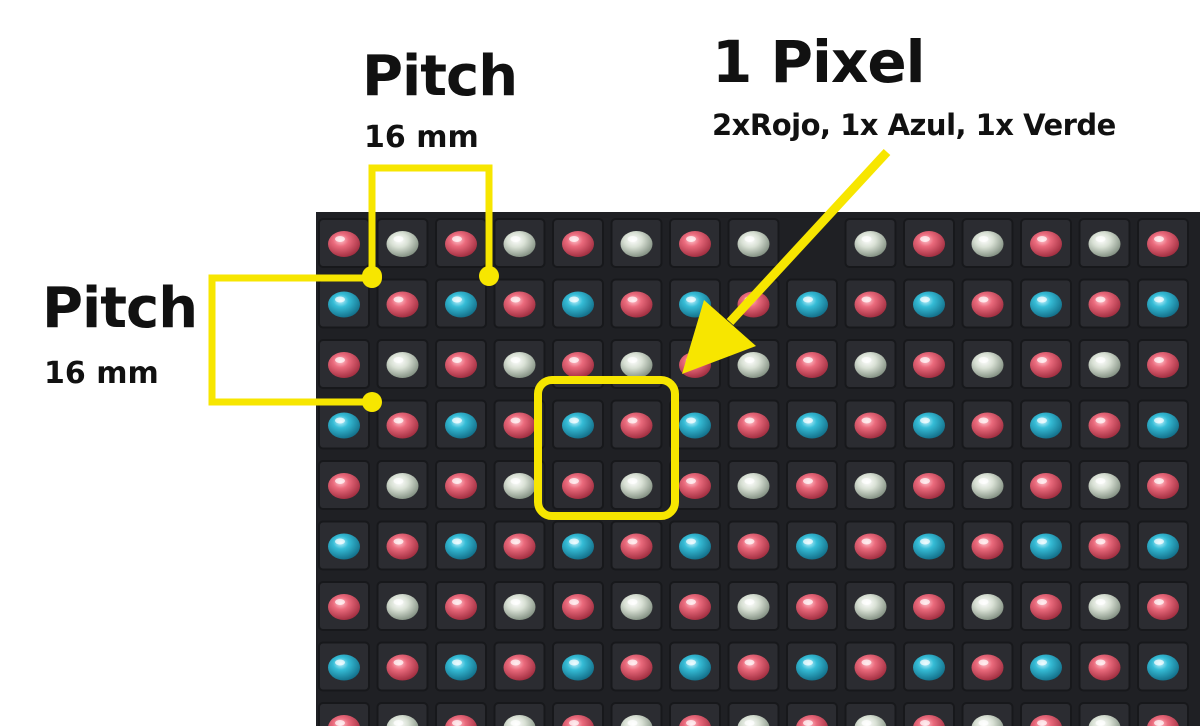 This screenshot has width=1200, height=726. I want to click on pitch-horizontal-title: Pitch, so click(440, 76).